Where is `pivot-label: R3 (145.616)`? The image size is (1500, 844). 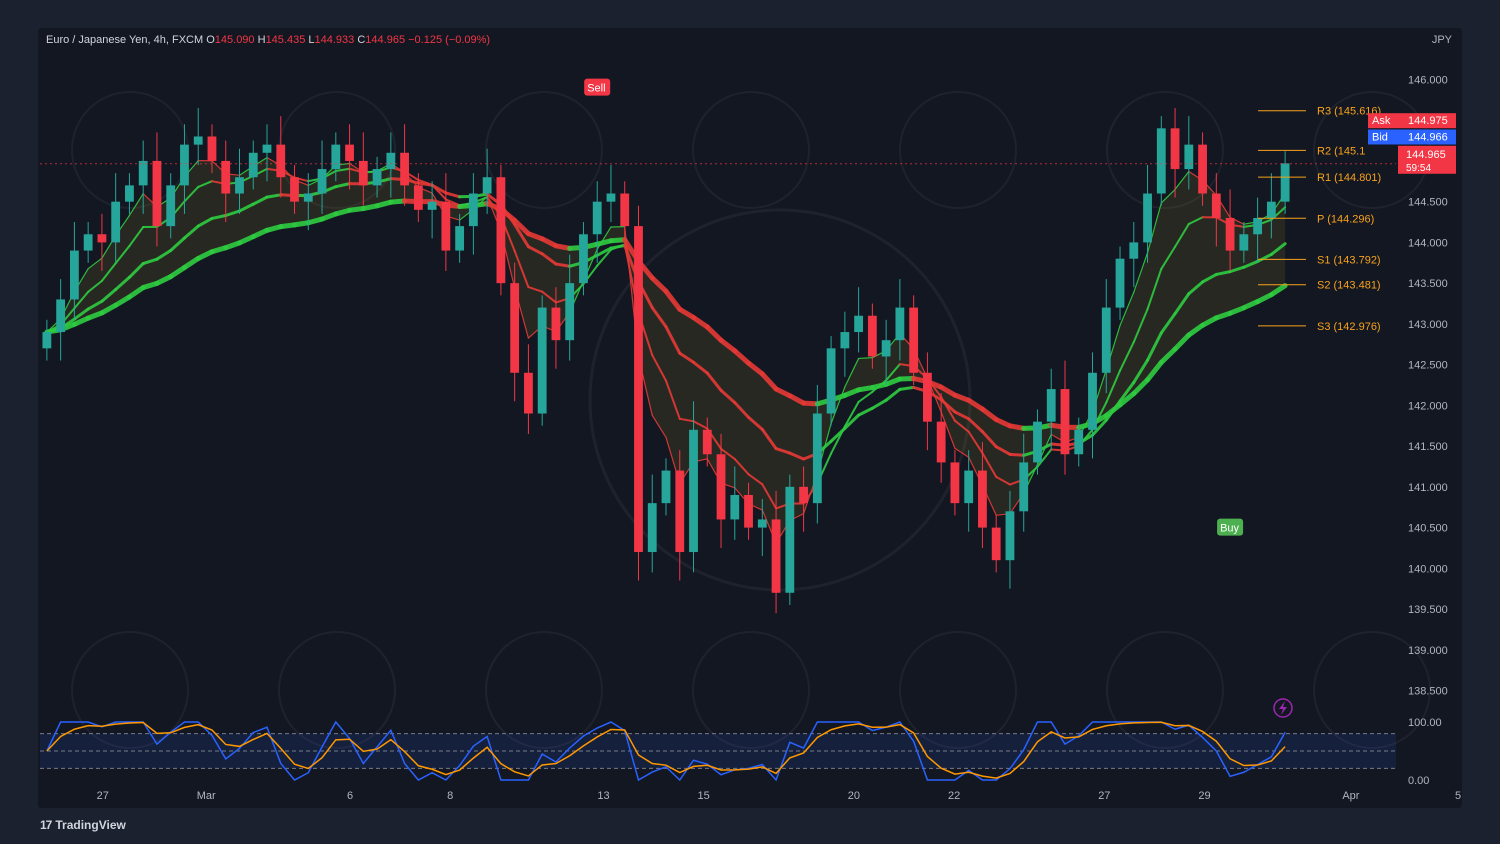 pivot-label: R3 (145.616) is located at coordinates (1349, 112).